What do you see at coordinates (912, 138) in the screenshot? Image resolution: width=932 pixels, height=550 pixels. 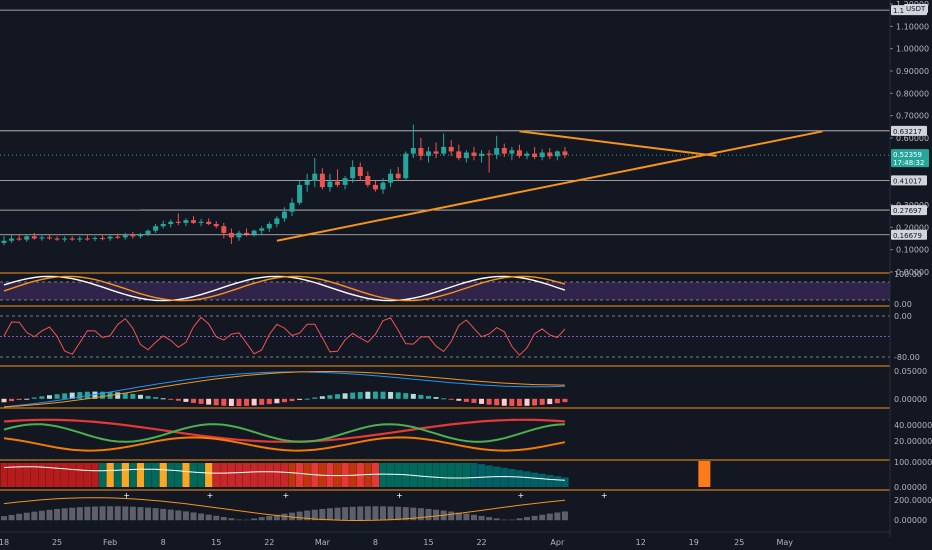 I see `price-tick-label: 0.60000` at bounding box center [912, 138].